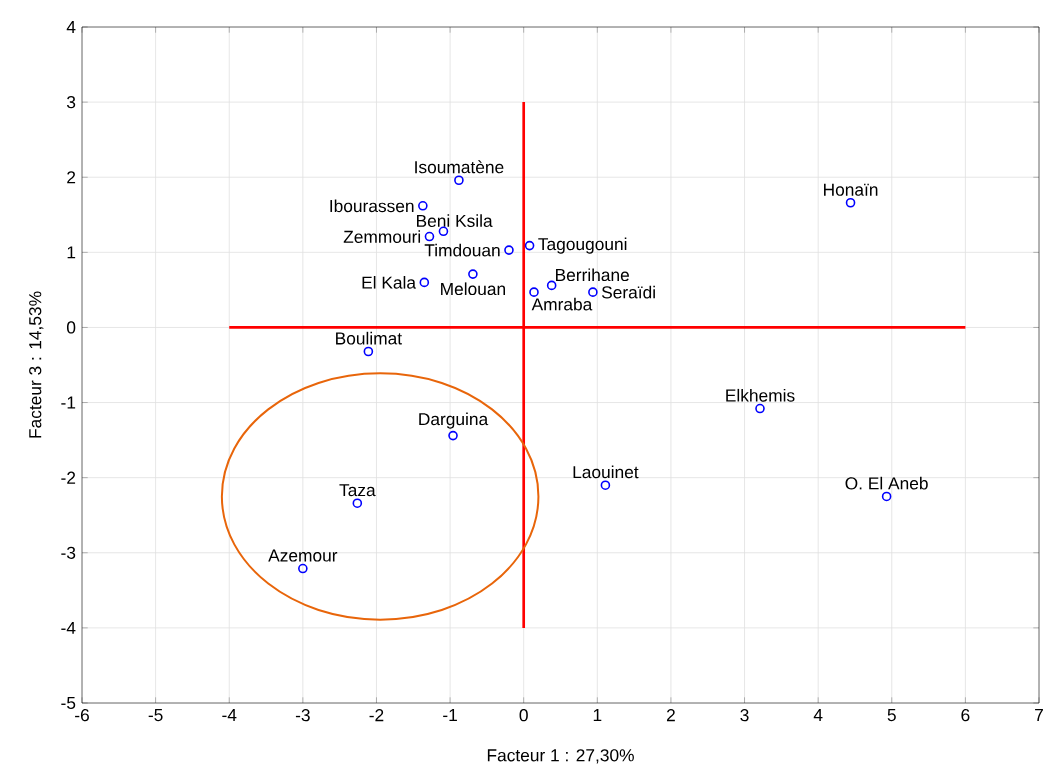 Image resolution: width=1044 pixels, height=783 pixels. I want to click on x-tick-label: 0, so click(523, 715).